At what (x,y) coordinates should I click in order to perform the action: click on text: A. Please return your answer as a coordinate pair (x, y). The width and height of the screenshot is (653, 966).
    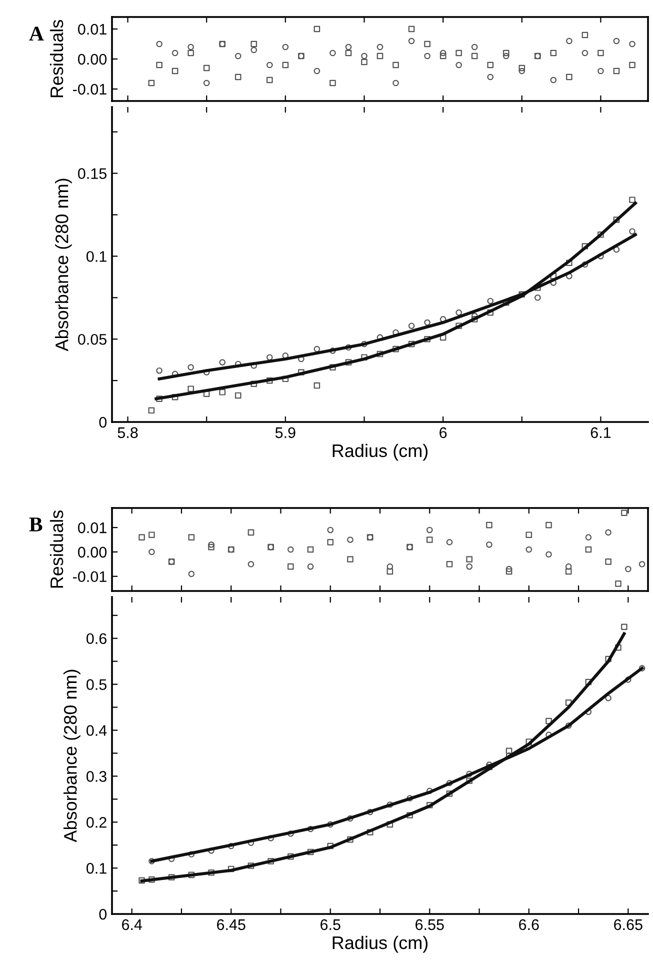
    Looking at the image, I should click on (36, 33).